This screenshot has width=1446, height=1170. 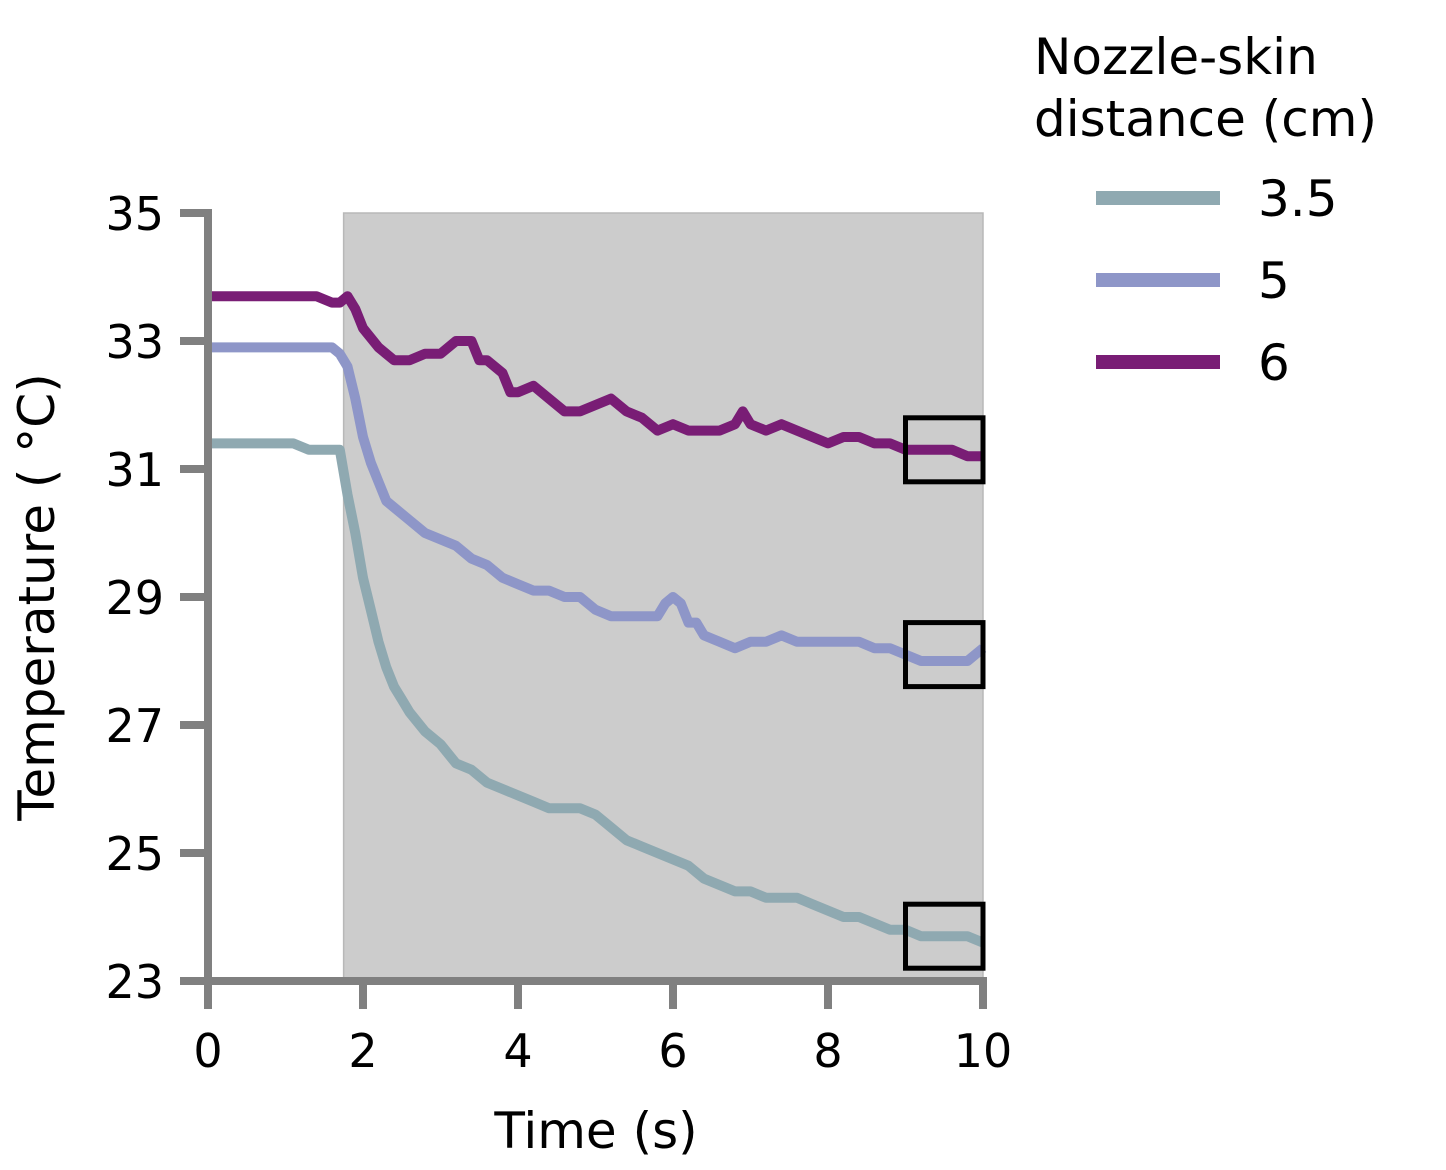 I want to click on legend-label-5: 5, so click(x=1274, y=281).